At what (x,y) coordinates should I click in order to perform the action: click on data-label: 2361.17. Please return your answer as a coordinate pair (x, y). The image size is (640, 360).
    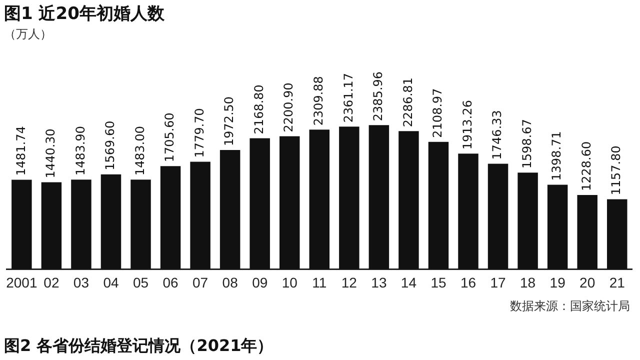
    Looking at the image, I should click on (348, 97).